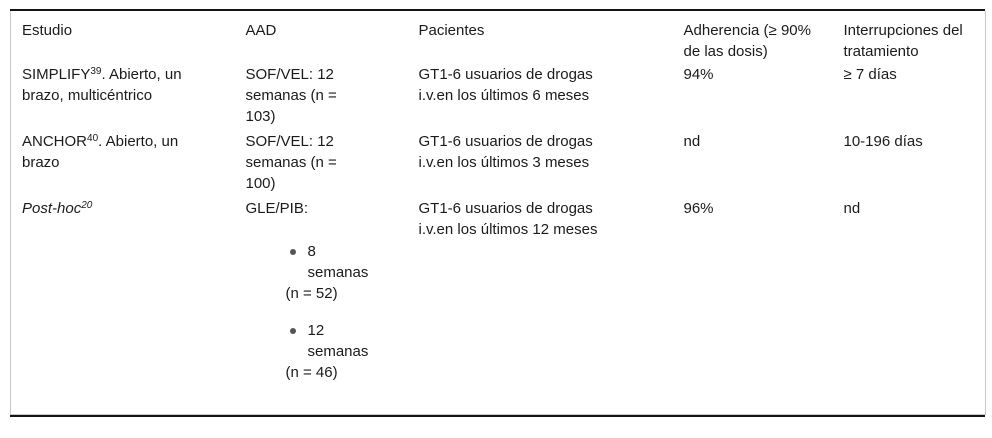 The height and width of the screenshot is (438, 992). What do you see at coordinates (87, 205) in the screenshot?
I see `reference-superscript: 20` at bounding box center [87, 205].